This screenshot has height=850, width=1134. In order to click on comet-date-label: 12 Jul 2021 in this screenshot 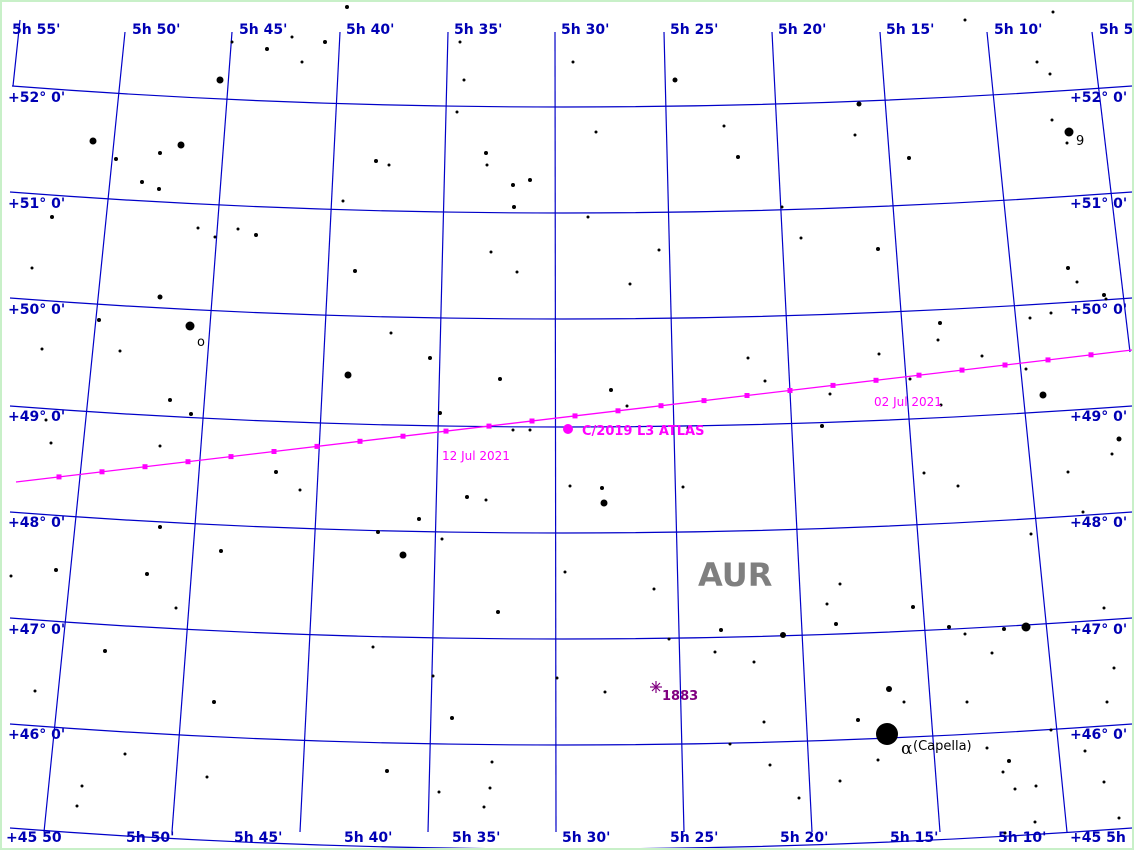, I will do `click(476, 456)`.